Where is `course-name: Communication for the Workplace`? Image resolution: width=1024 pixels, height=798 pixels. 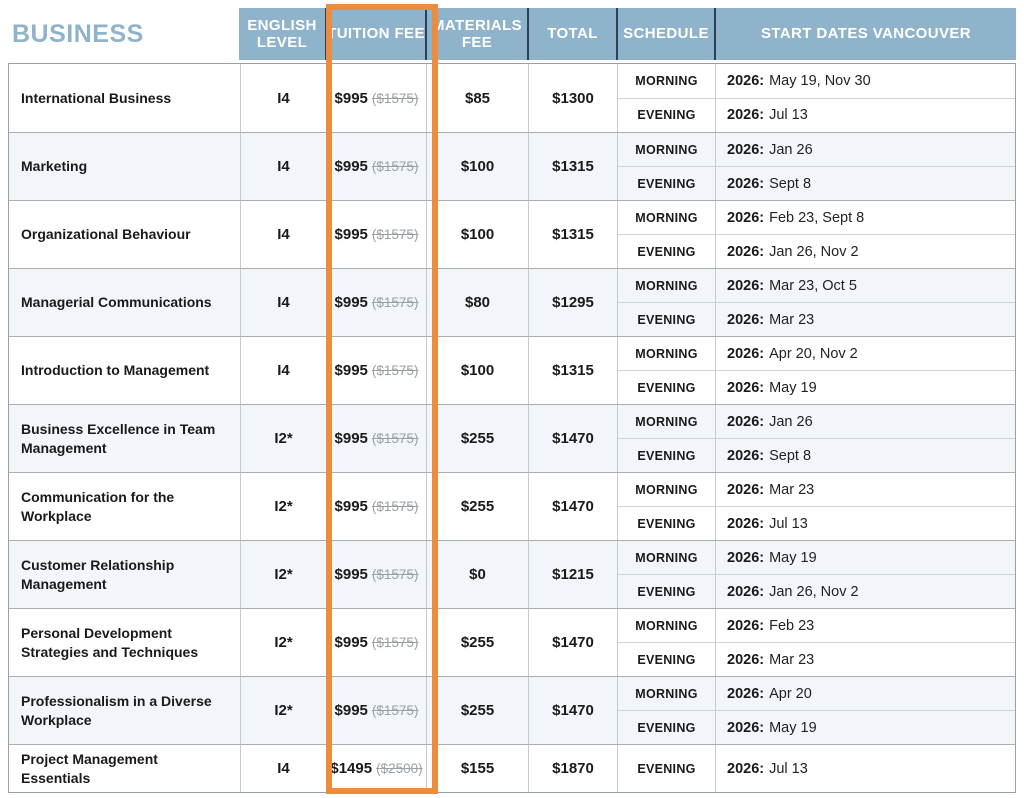 course-name: Communication for the Workplace is located at coordinates (98, 506).